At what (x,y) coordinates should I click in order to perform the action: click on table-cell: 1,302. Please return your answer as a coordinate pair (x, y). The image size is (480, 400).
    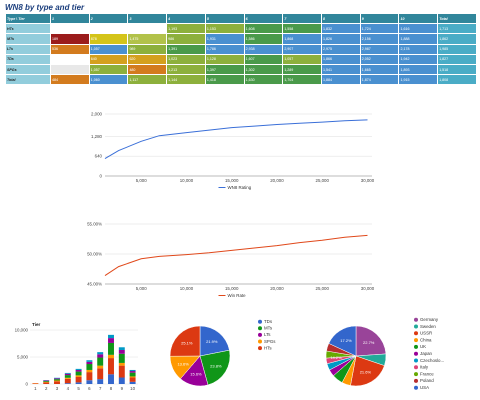
    Looking at the image, I should click on (263, 69).